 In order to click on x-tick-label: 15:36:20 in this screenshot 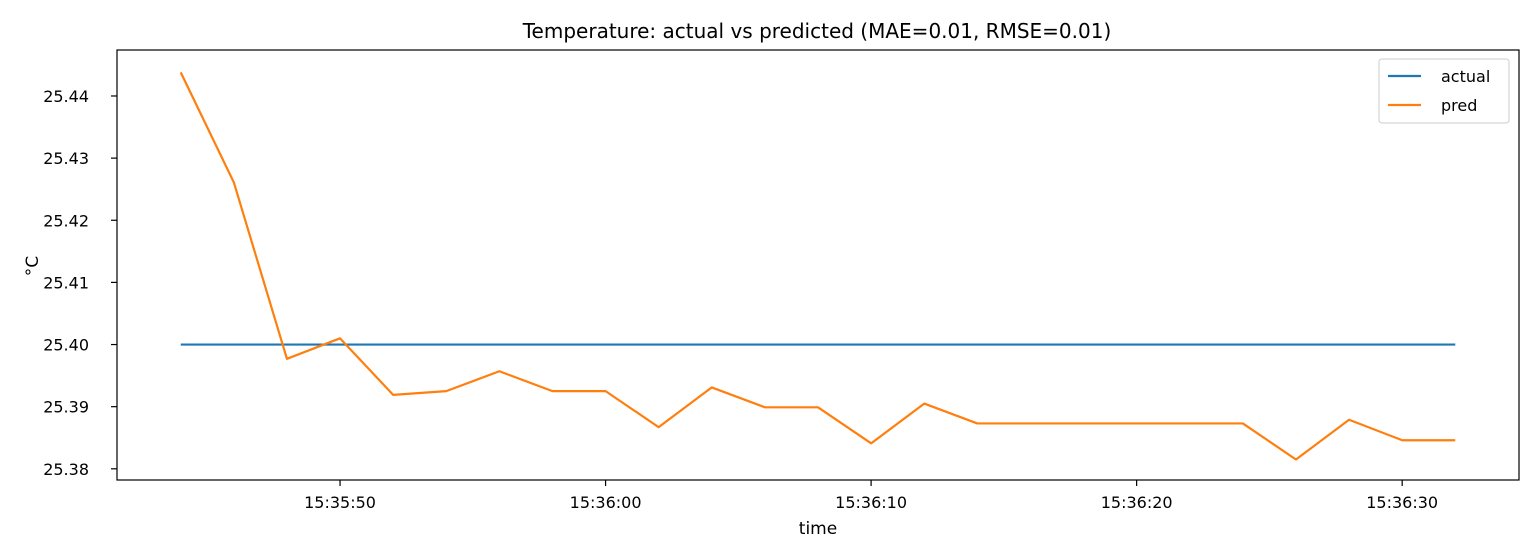, I will do `click(1137, 502)`.